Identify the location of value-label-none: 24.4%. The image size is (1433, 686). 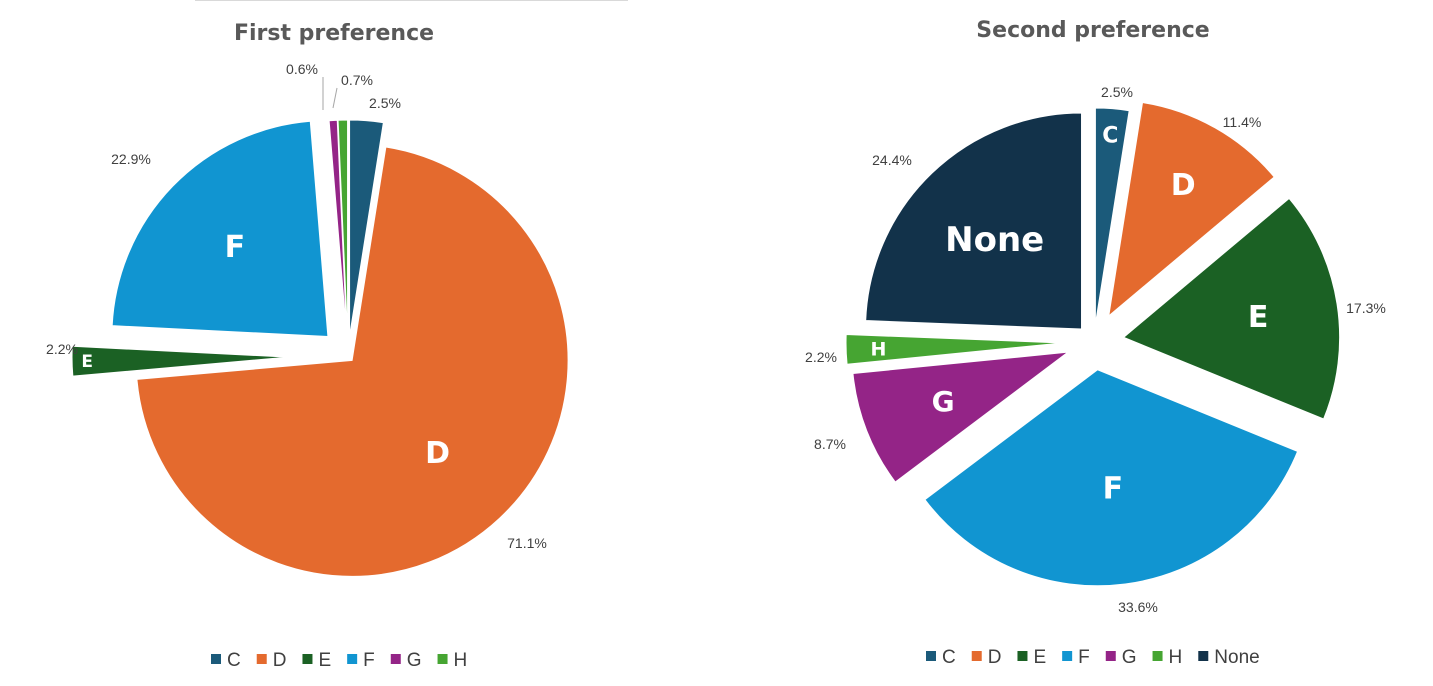
(892, 160).